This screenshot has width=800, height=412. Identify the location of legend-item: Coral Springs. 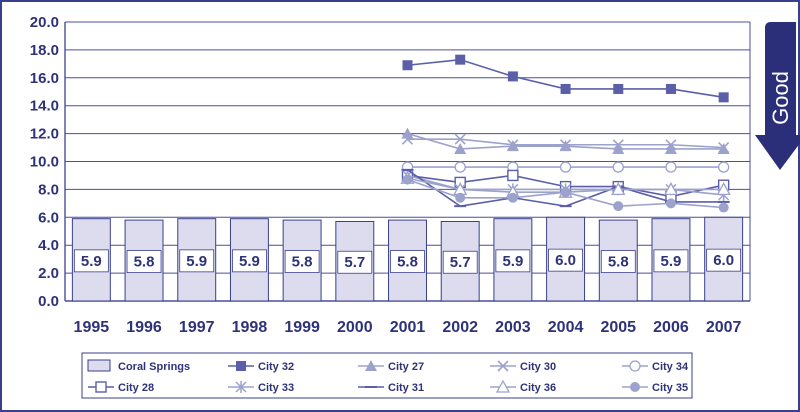
(138, 366).